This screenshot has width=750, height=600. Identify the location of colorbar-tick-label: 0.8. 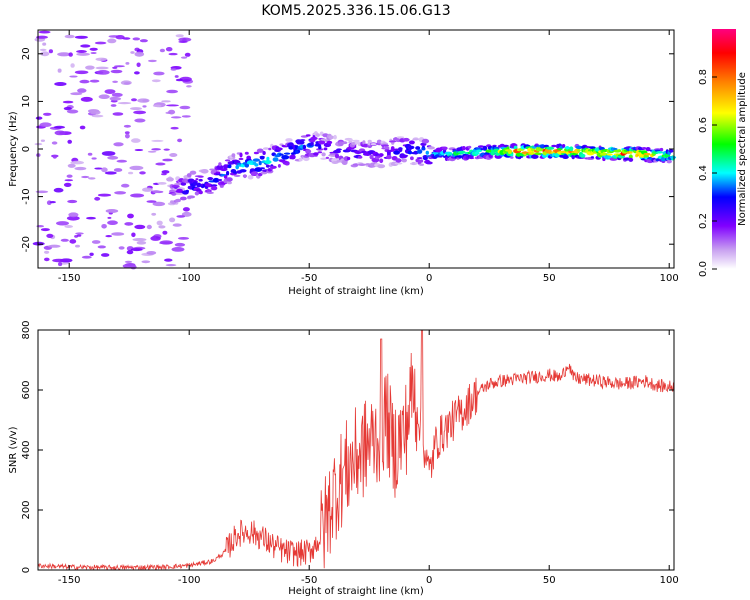
(703, 77).